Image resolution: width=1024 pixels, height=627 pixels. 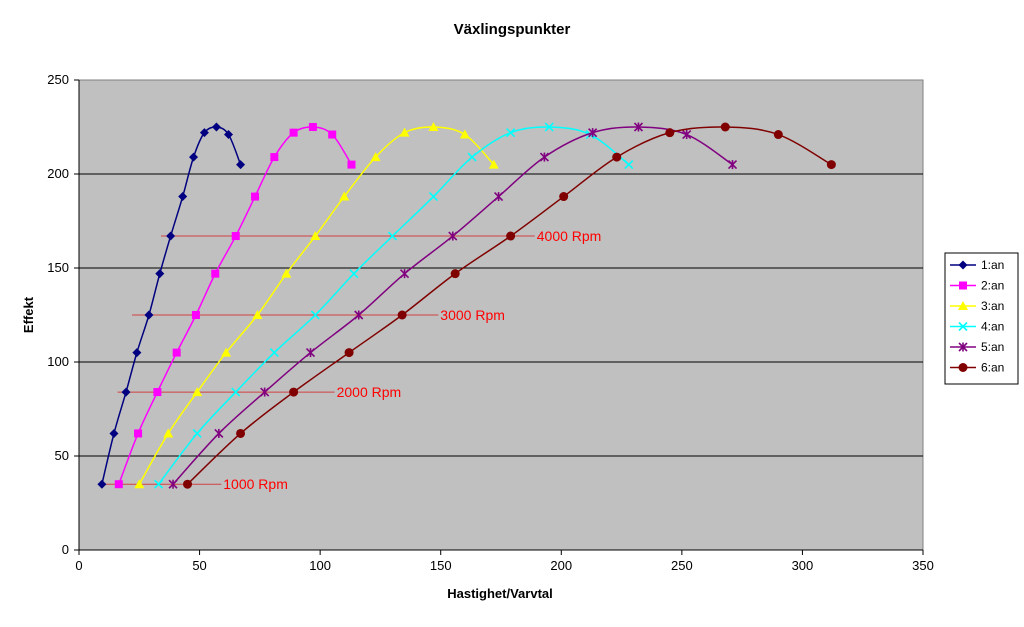 What do you see at coordinates (992, 368) in the screenshot?
I see `legend-label: 6:an` at bounding box center [992, 368].